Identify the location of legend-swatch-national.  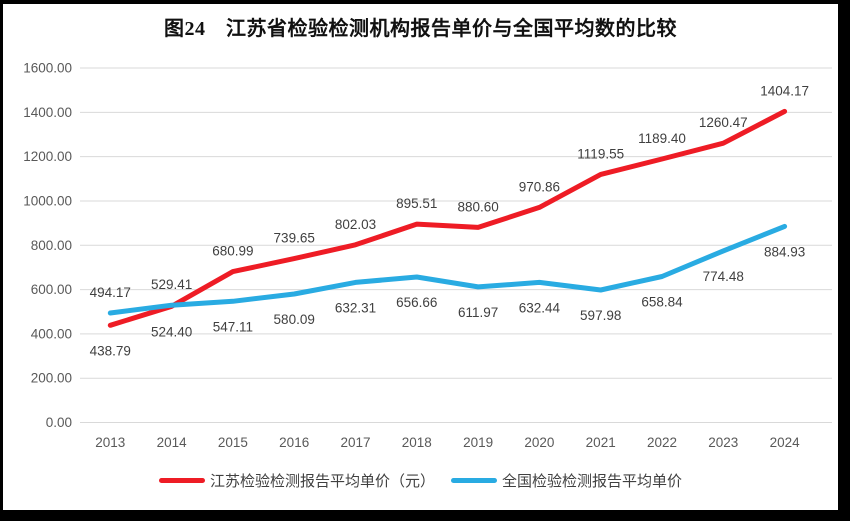
(474, 480).